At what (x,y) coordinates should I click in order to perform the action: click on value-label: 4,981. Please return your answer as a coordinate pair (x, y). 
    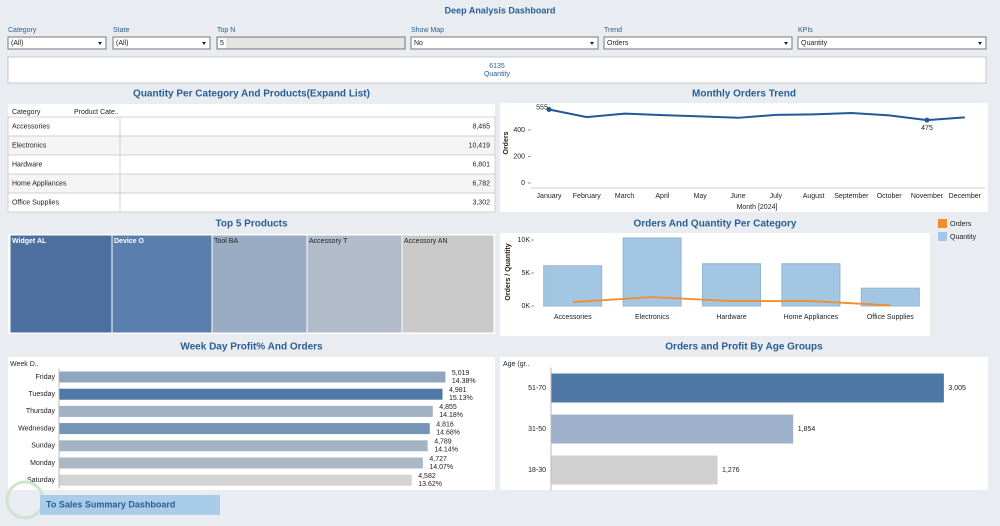
    Looking at the image, I should click on (458, 390).